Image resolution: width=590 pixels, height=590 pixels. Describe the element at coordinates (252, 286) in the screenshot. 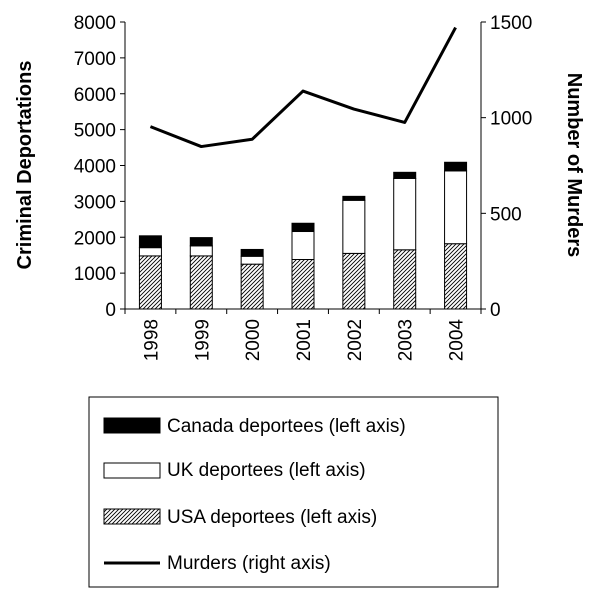

I see `bar-hatch-2000` at that location.